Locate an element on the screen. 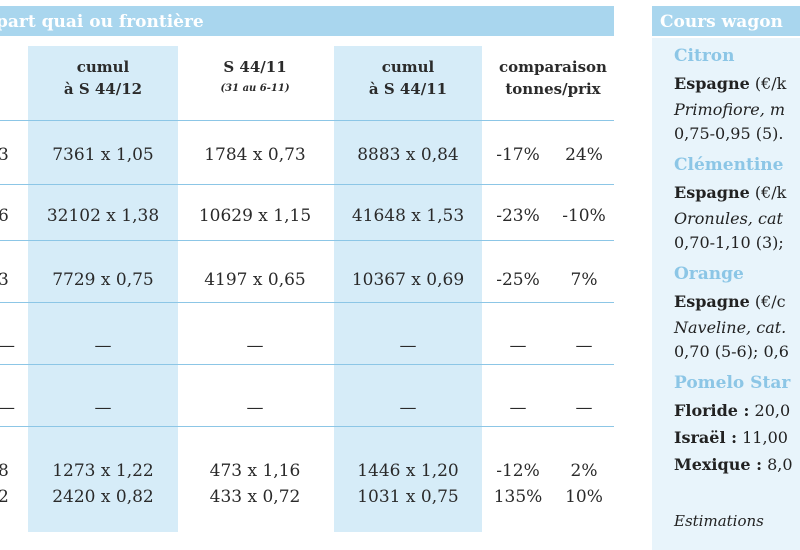 This screenshot has height=550, width=800. origin-price: 20,0 is located at coordinates (770, 410).